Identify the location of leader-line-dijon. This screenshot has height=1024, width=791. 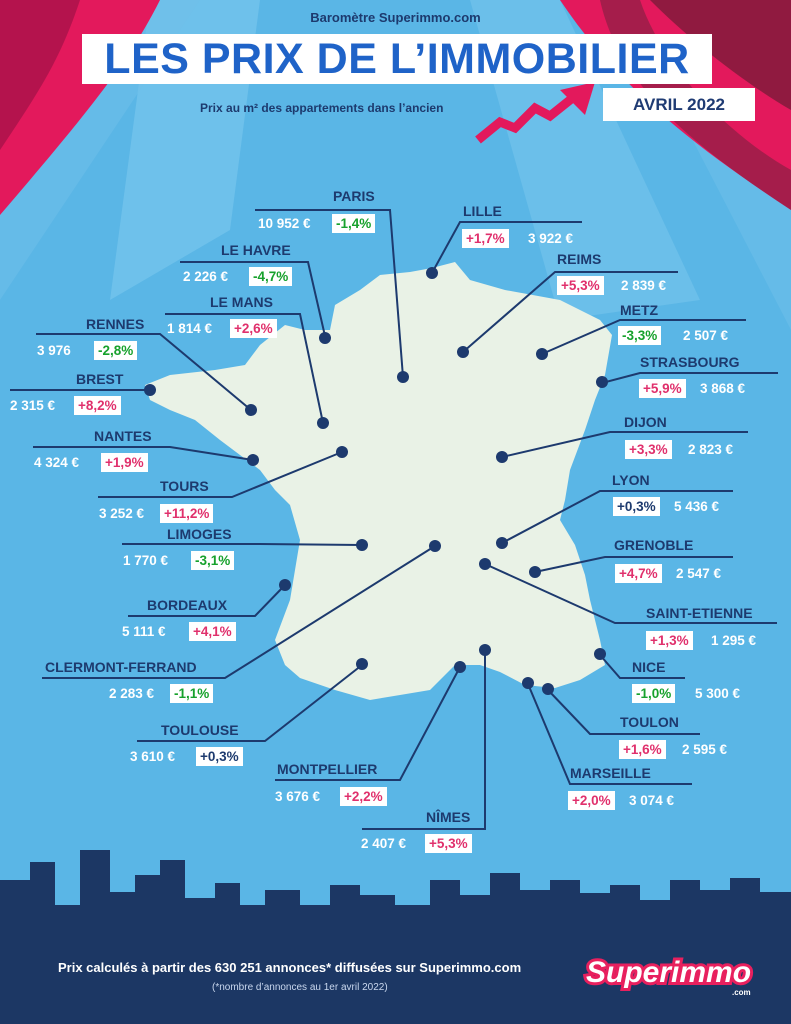
(624, 444).